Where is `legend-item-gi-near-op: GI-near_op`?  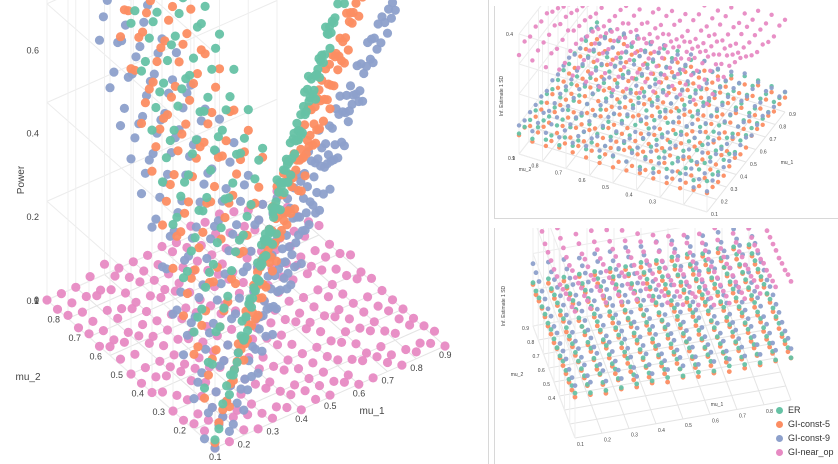 legend-item-gi-near-op: GI-near_op is located at coordinates (805, 452).